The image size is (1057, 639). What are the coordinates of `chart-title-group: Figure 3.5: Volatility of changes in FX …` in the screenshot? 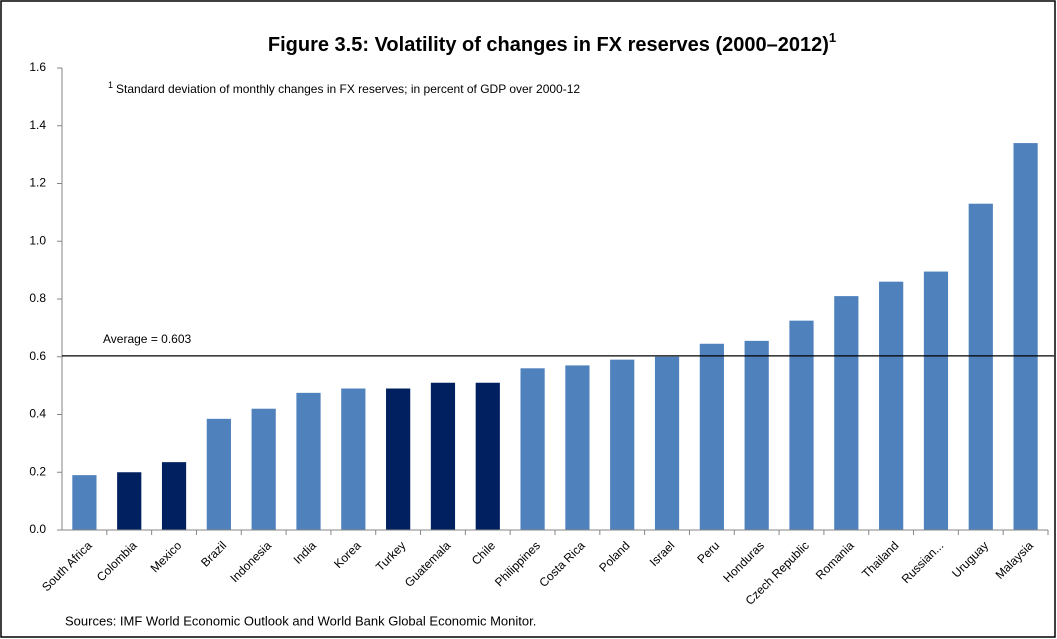 It's located at (552, 43).